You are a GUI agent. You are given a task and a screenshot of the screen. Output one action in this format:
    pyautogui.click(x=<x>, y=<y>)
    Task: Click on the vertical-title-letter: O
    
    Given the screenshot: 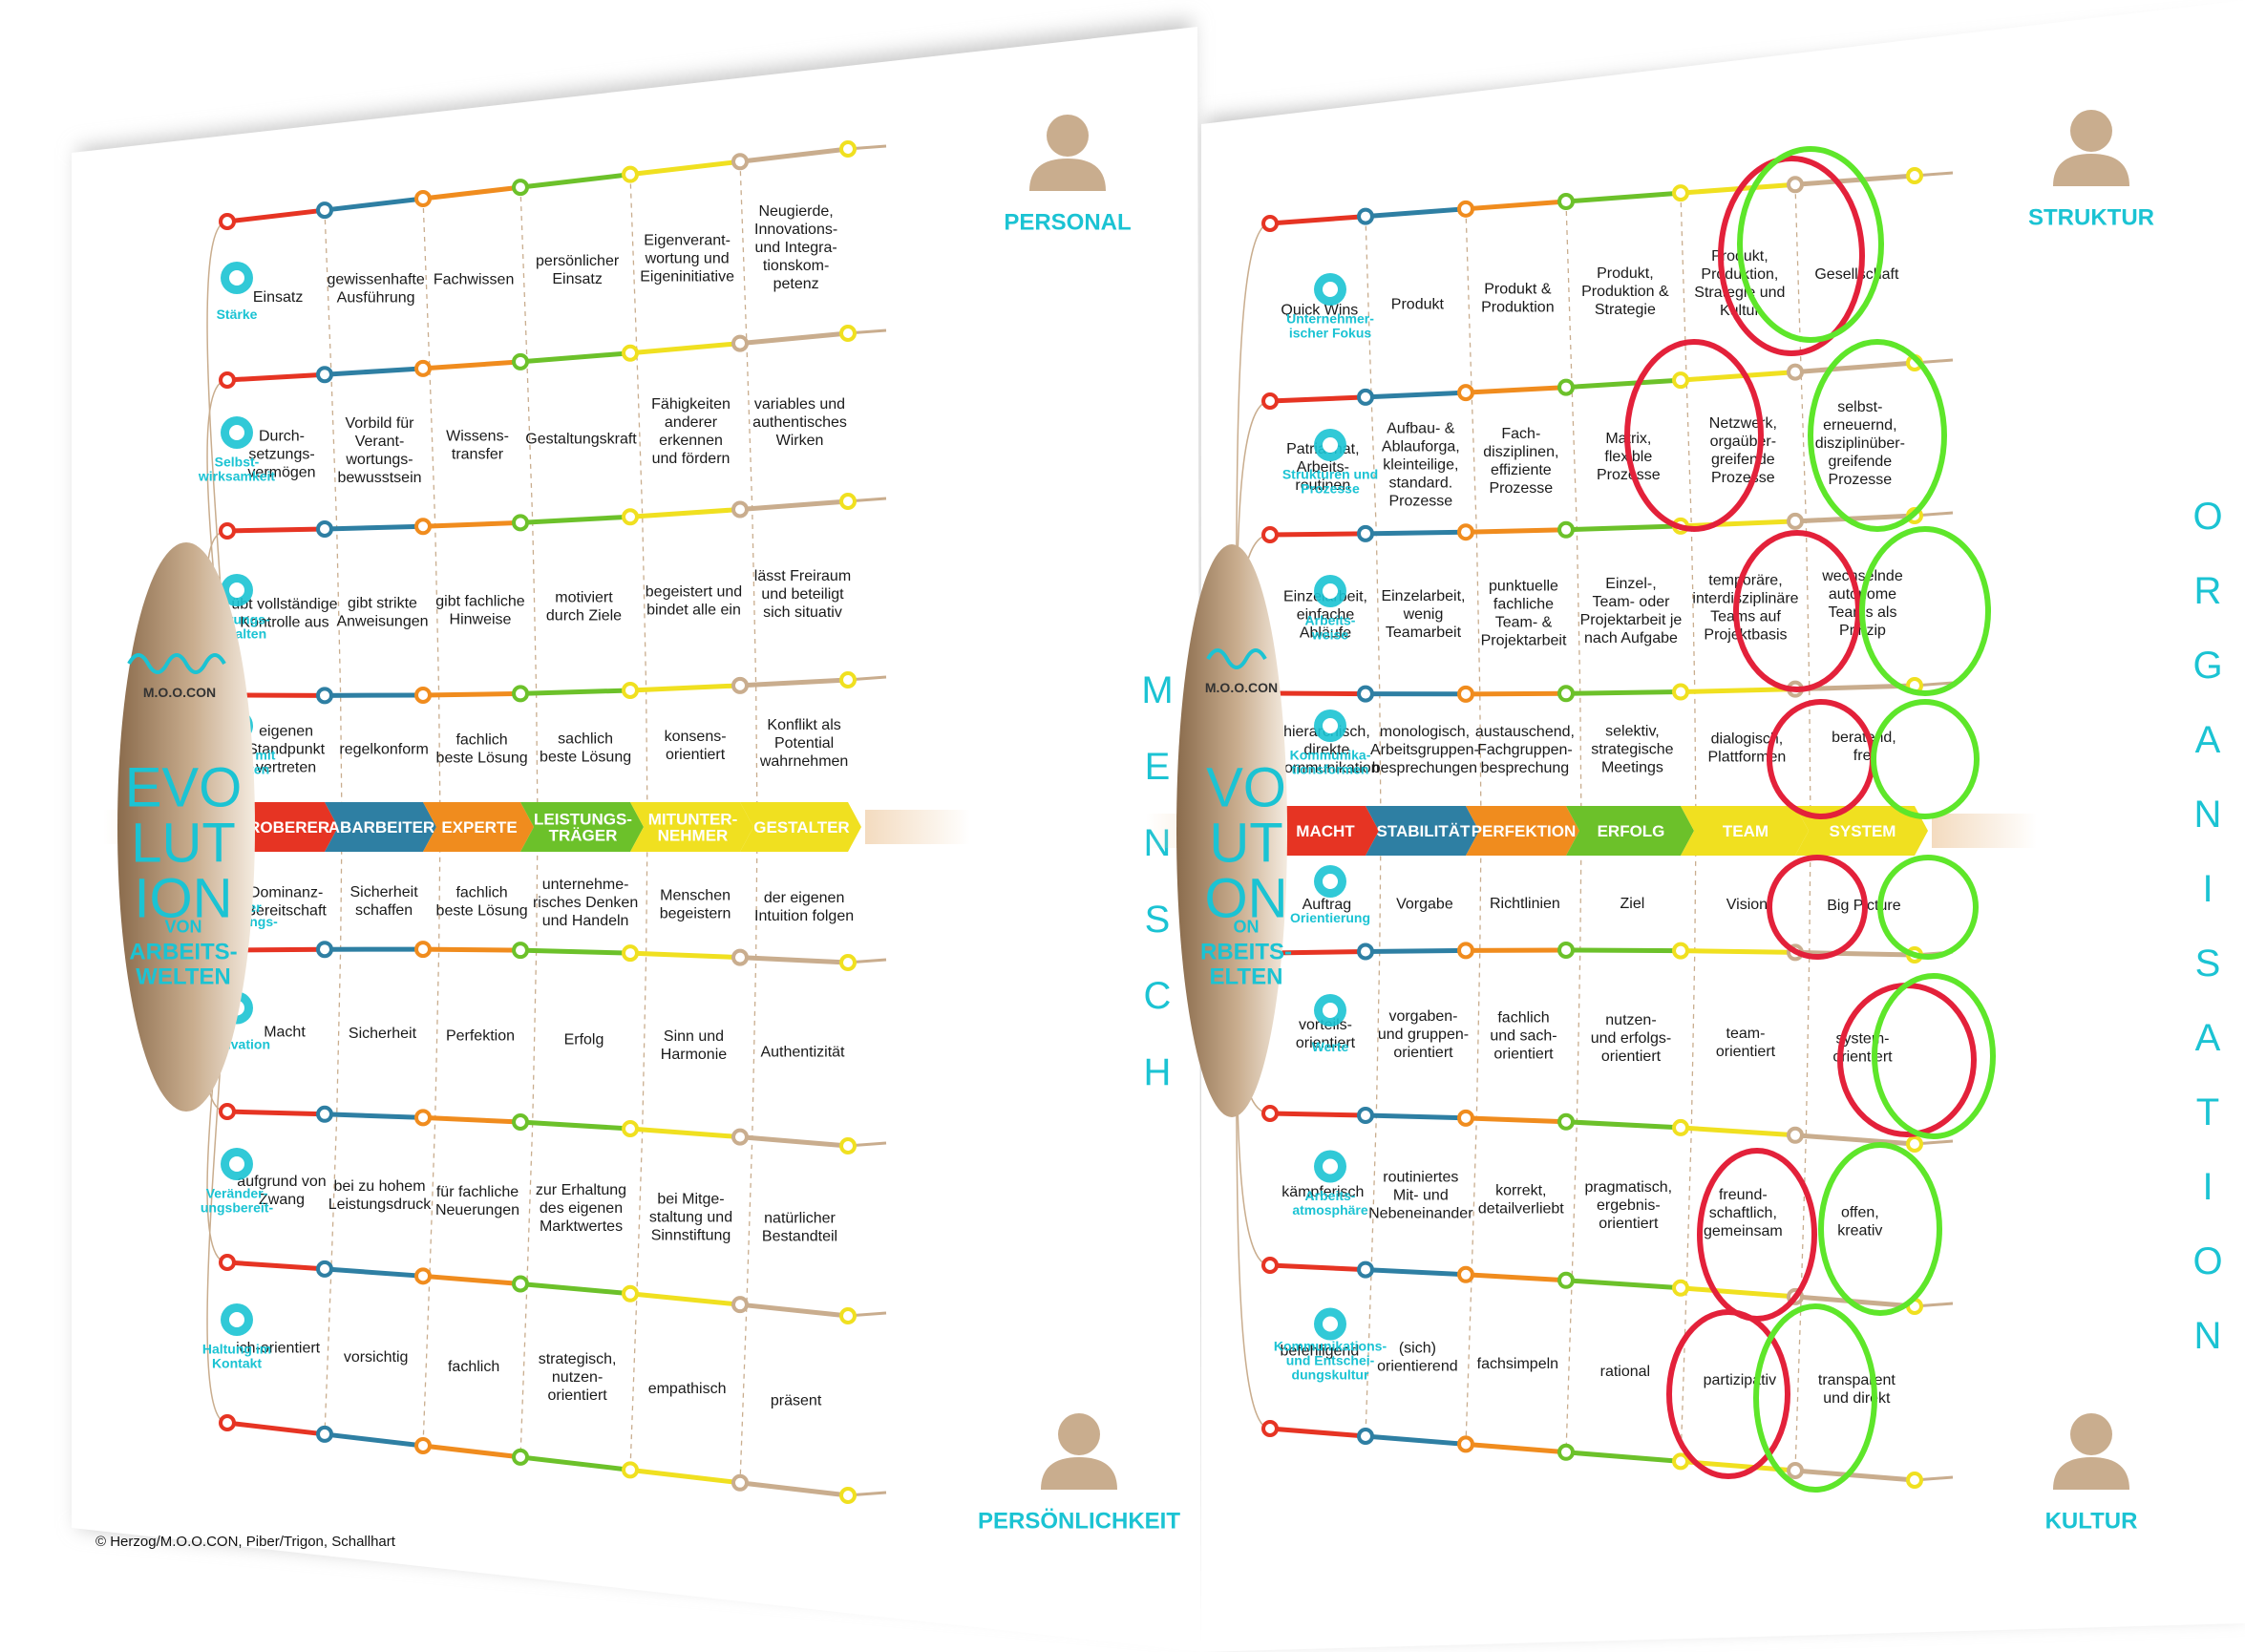 What is the action you would take?
    pyautogui.click(x=2207, y=517)
    